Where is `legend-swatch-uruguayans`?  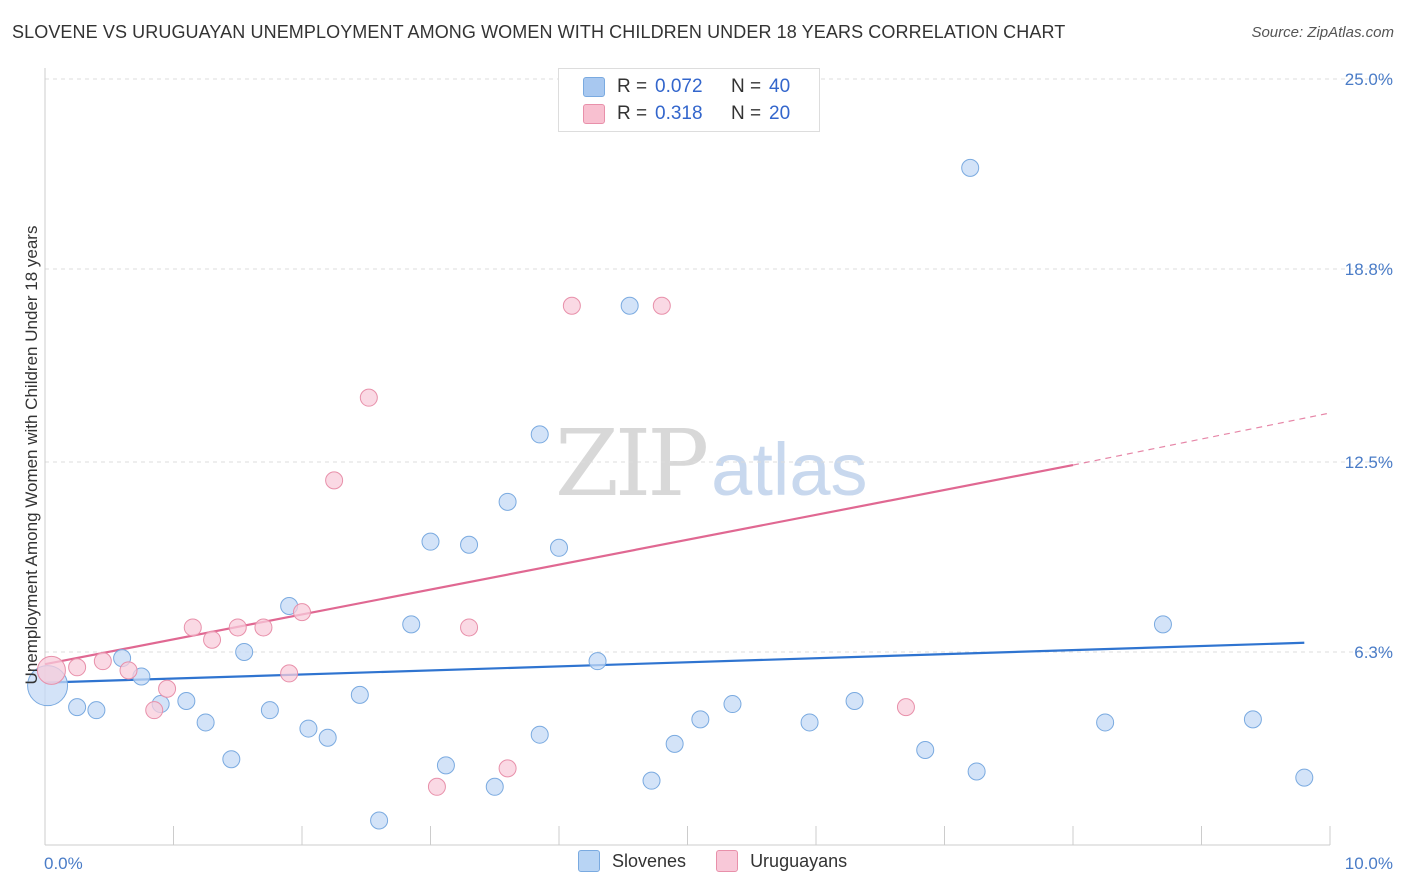 legend-swatch-uruguayans is located at coordinates (594, 114).